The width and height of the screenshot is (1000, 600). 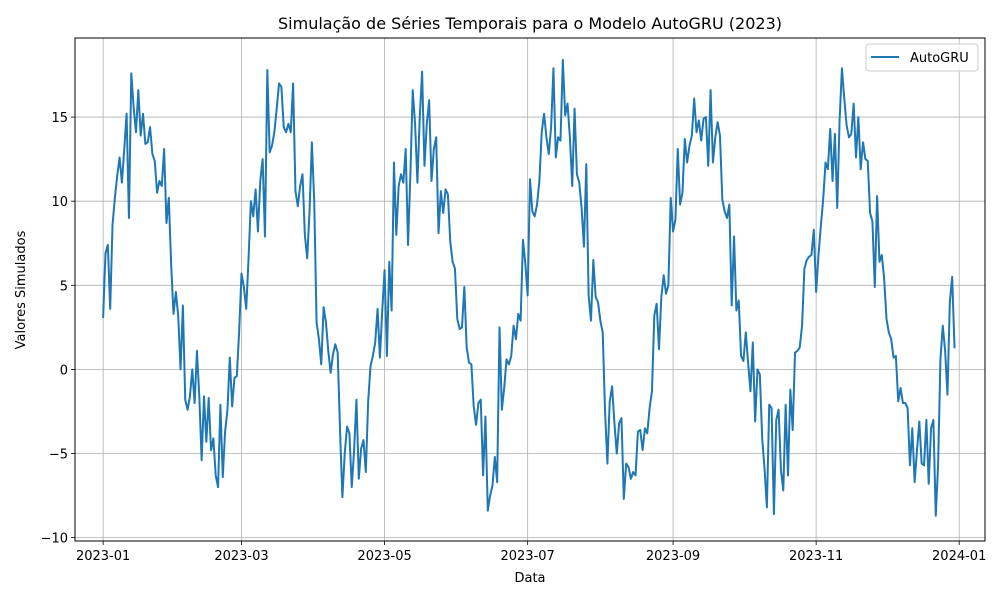 I want to click on y-tick-label: 10, so click(x=59, y=202).